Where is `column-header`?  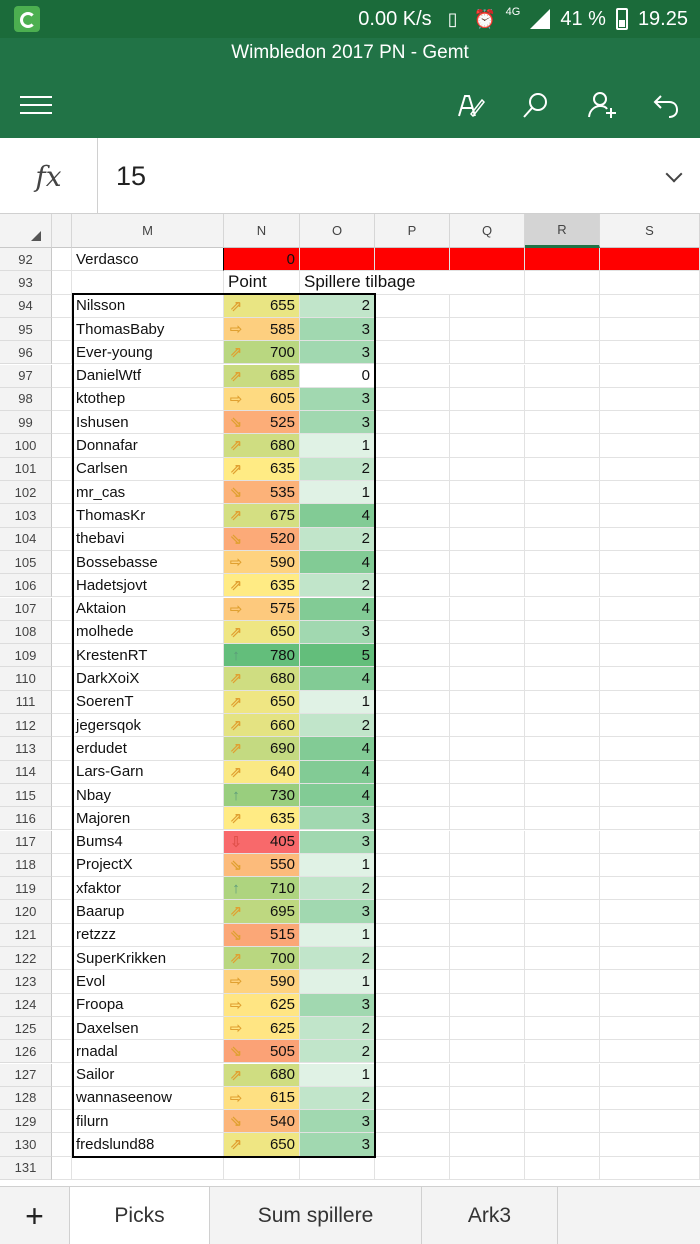
column-header is located at coordinates (62, 231).